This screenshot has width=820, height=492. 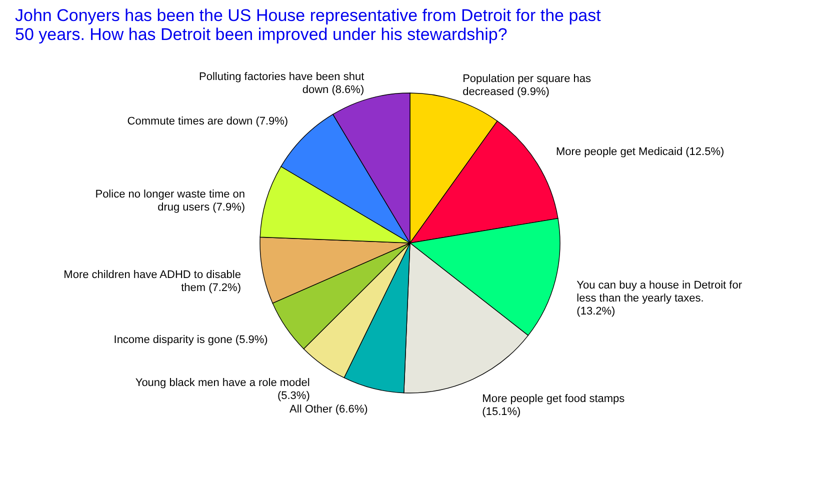 I want to click on data-label: (15.1%), so click(x=501, y=412).